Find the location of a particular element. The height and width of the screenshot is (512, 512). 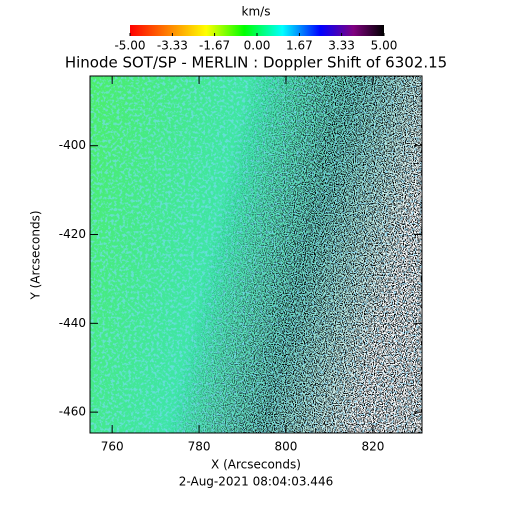

y-tick-label: -460 is located at coordinates (72, 412).